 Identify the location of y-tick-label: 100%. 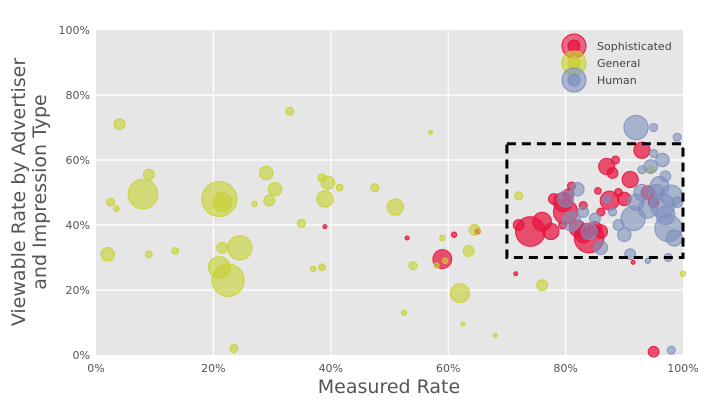
(74, 30).